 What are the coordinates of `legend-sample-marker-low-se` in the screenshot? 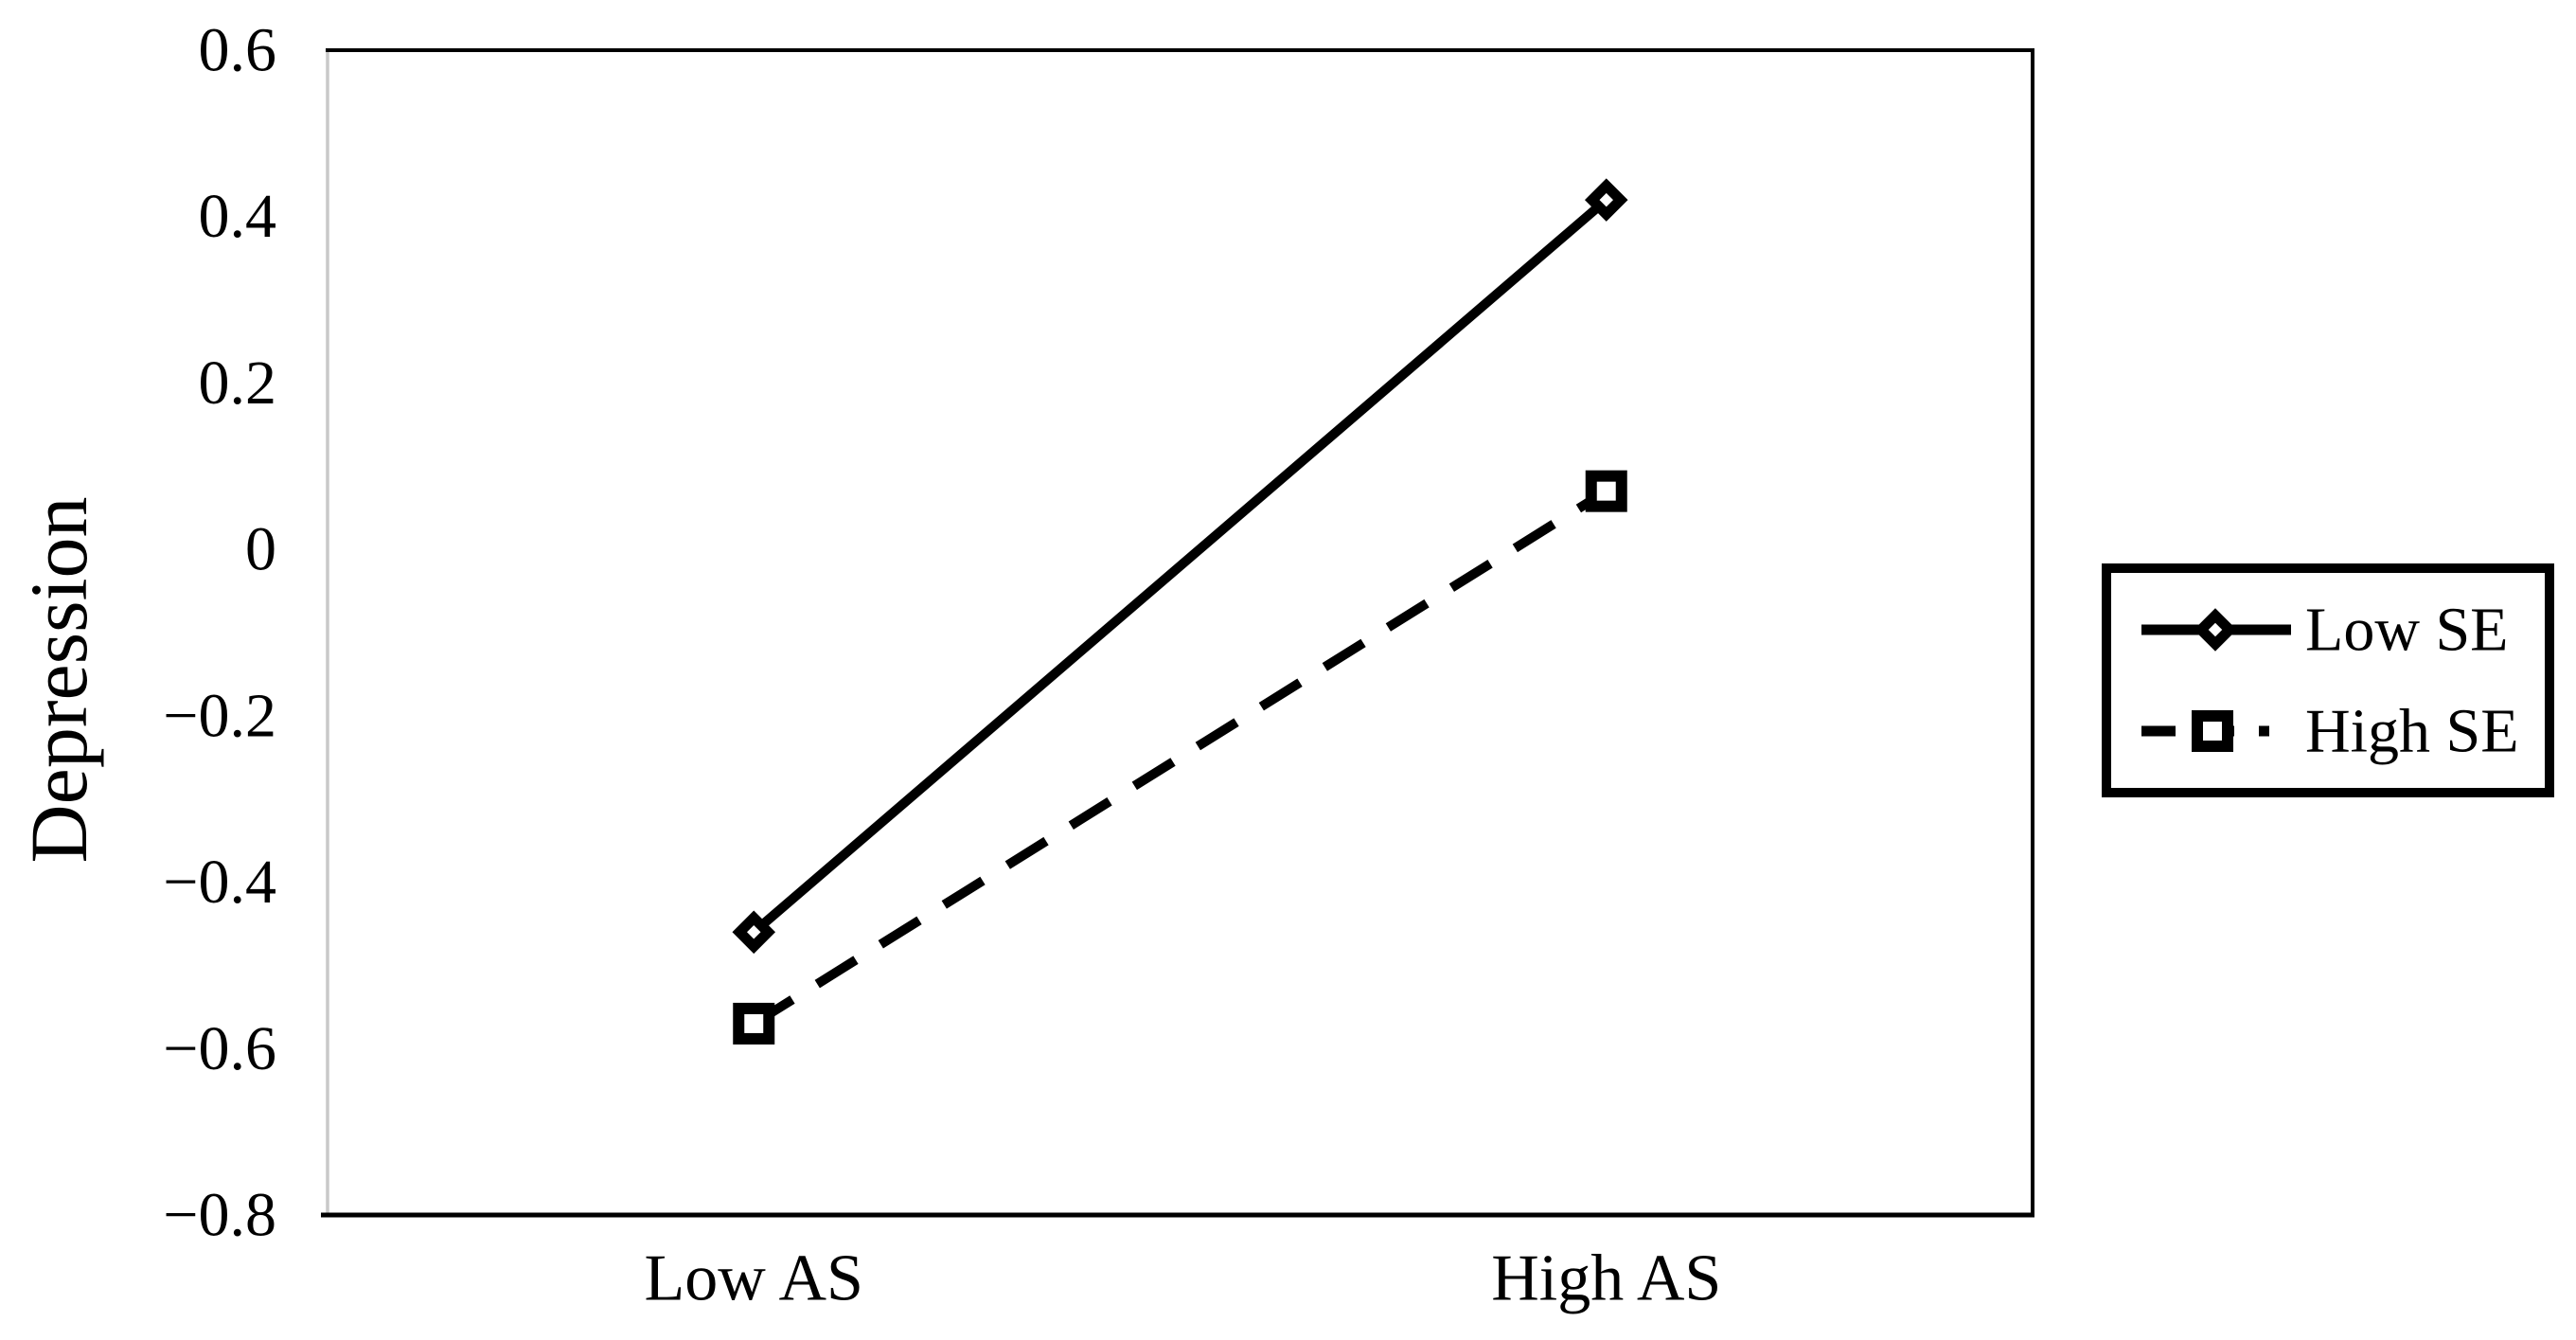 It's located at (2216, 630).